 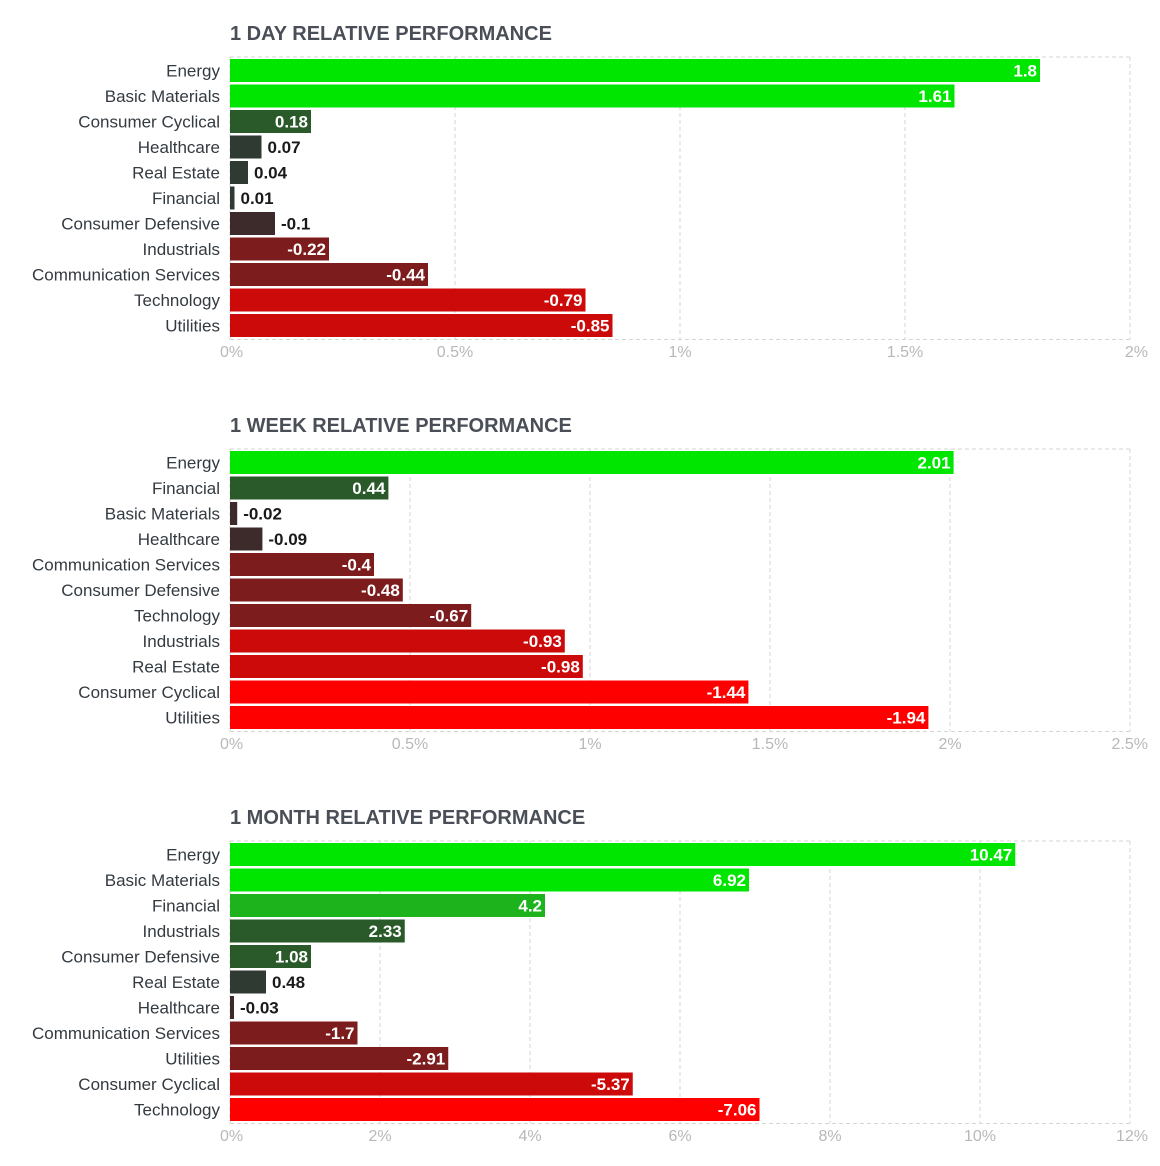 What do you see at coordinates (186, 488) in the screenshot?
I see `category-label: Financial` at bounding box center [186, 488].